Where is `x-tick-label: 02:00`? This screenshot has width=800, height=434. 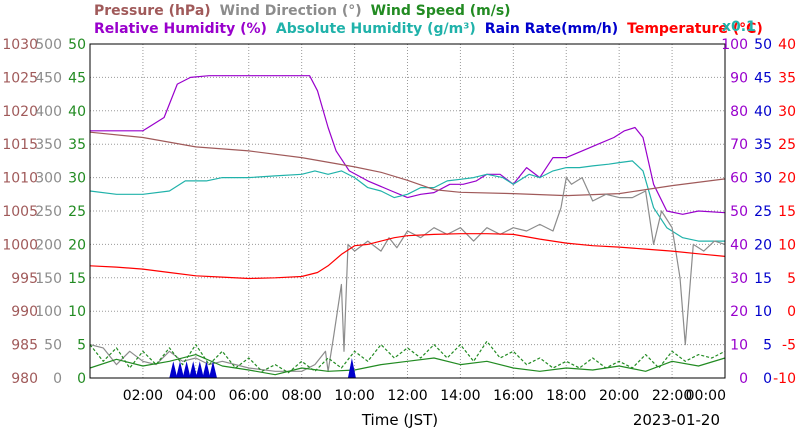 x-tick-label: 02:00 is located at coordinates (143, 396).